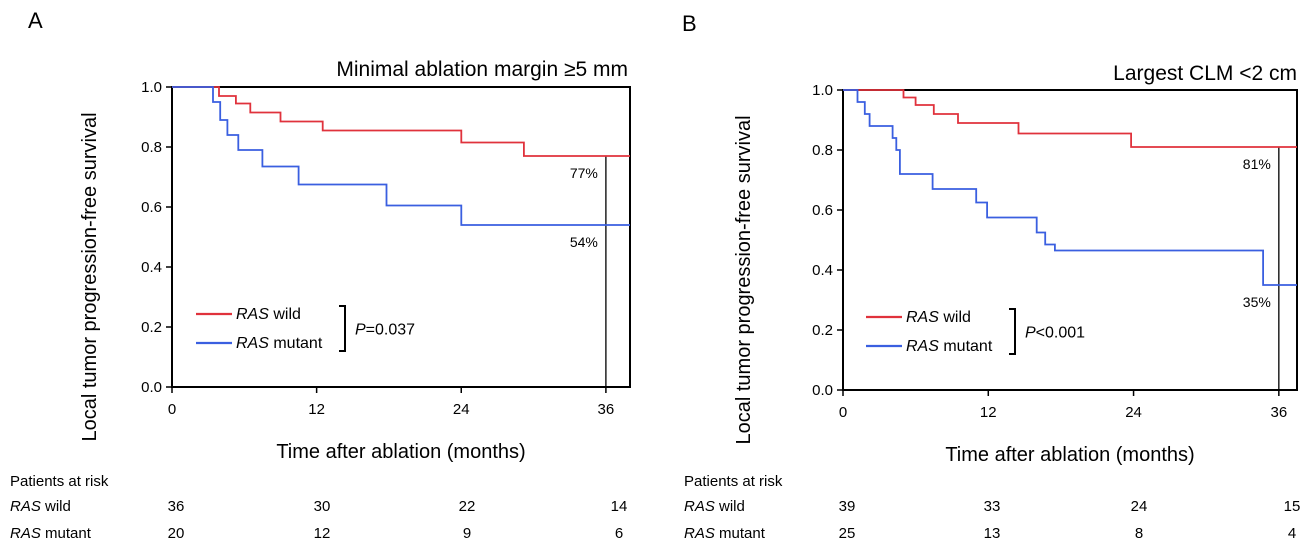 The height and width of the screenshot is (551, 1316). What do you see at coordinates (1133, 412) in the screenshot?
I see `panel-b-xtick-label: 24` at bounding box center [1133, 412].